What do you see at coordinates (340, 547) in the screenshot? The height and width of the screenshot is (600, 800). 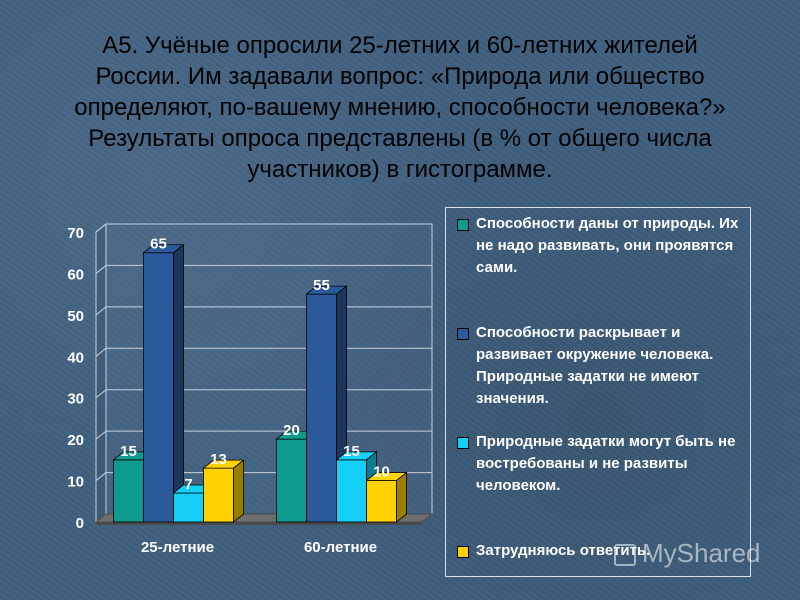 I see `x-tick-label: 60-летние` at bounding box center [340, 547].